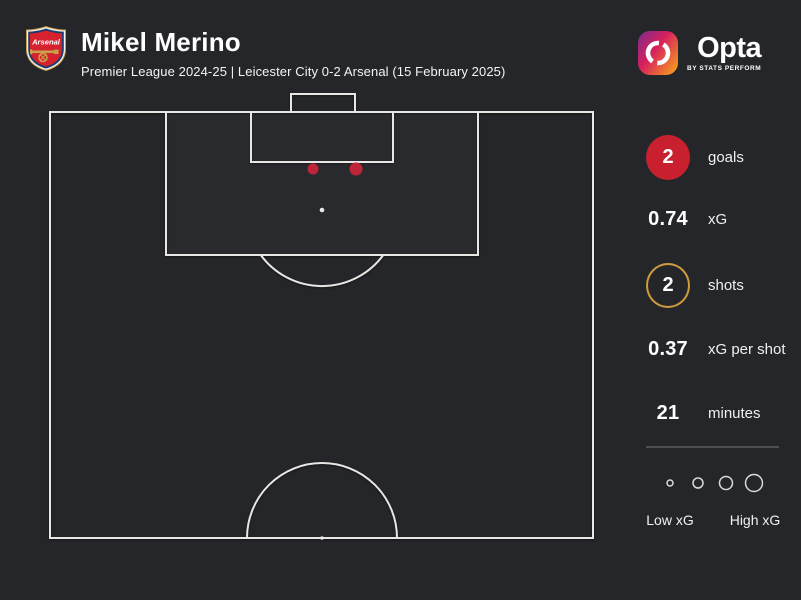  I want to click on goals-label: goals, so click(726, 157).